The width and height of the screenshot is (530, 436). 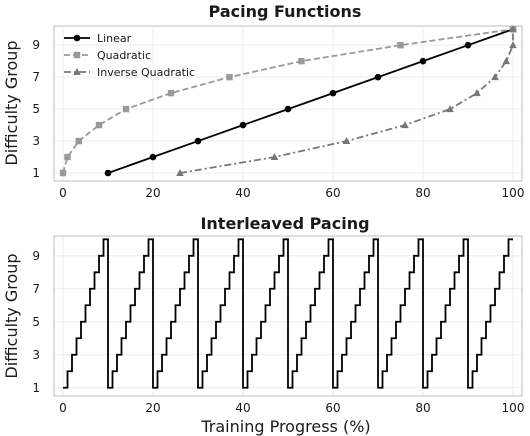 I want to click on y-axis-label-top: Difficulty Group, so click(x=11, y=102).